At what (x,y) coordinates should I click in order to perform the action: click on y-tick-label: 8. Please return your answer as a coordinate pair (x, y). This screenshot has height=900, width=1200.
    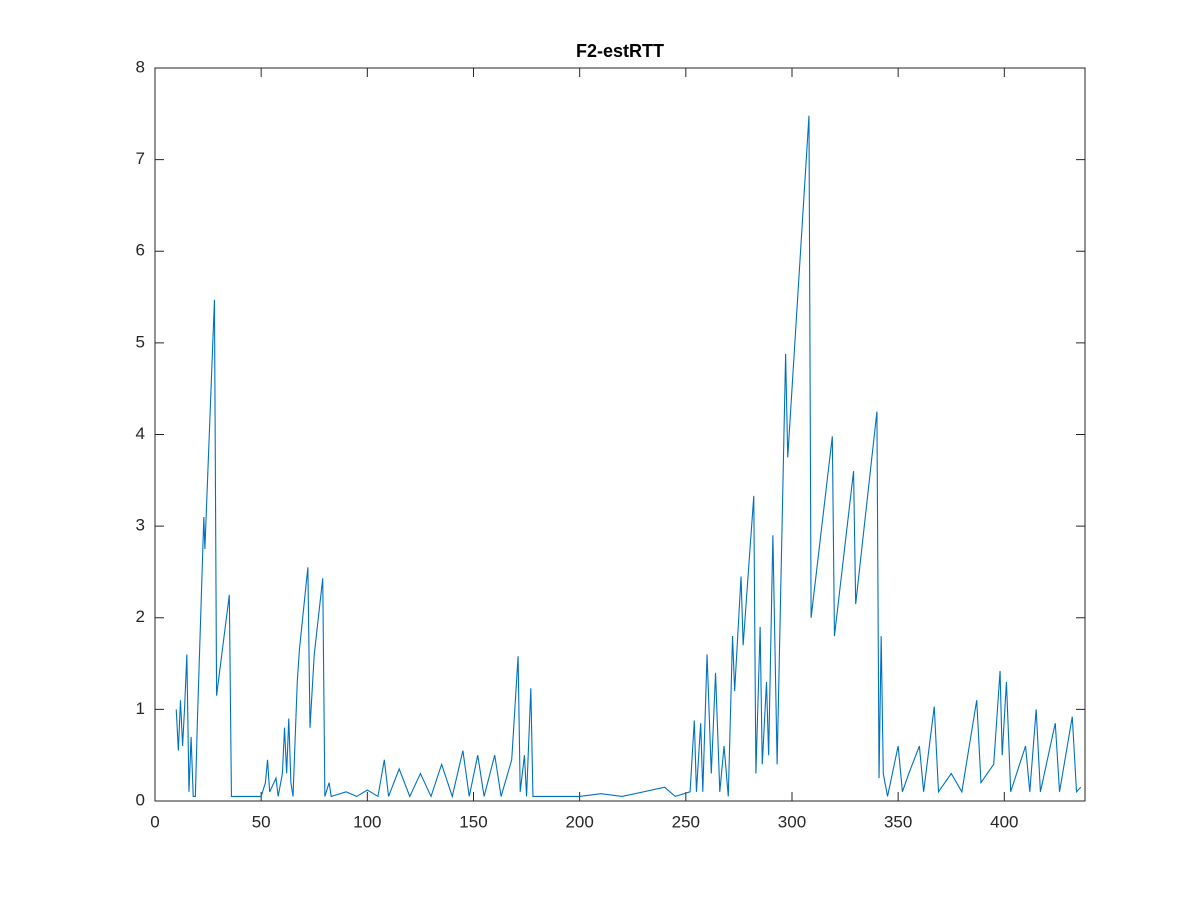
    Looking at the image, I should click on (140, 66).